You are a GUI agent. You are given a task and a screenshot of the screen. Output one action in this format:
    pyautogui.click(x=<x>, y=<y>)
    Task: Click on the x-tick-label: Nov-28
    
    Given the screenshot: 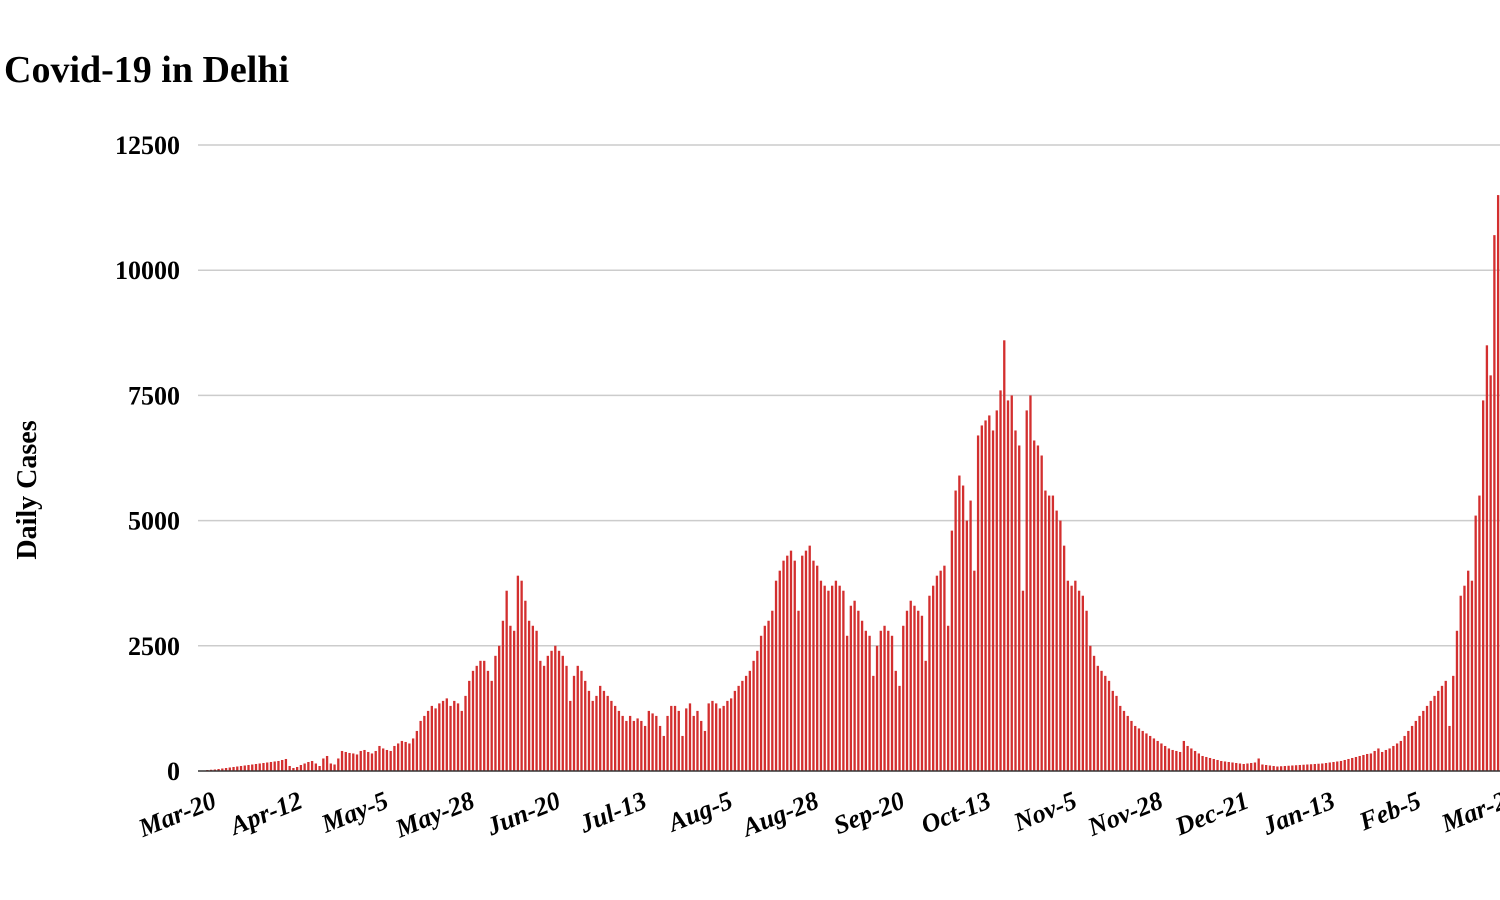 What is the action you would take?
    pyautogui.click(x=1125, y=814)
    